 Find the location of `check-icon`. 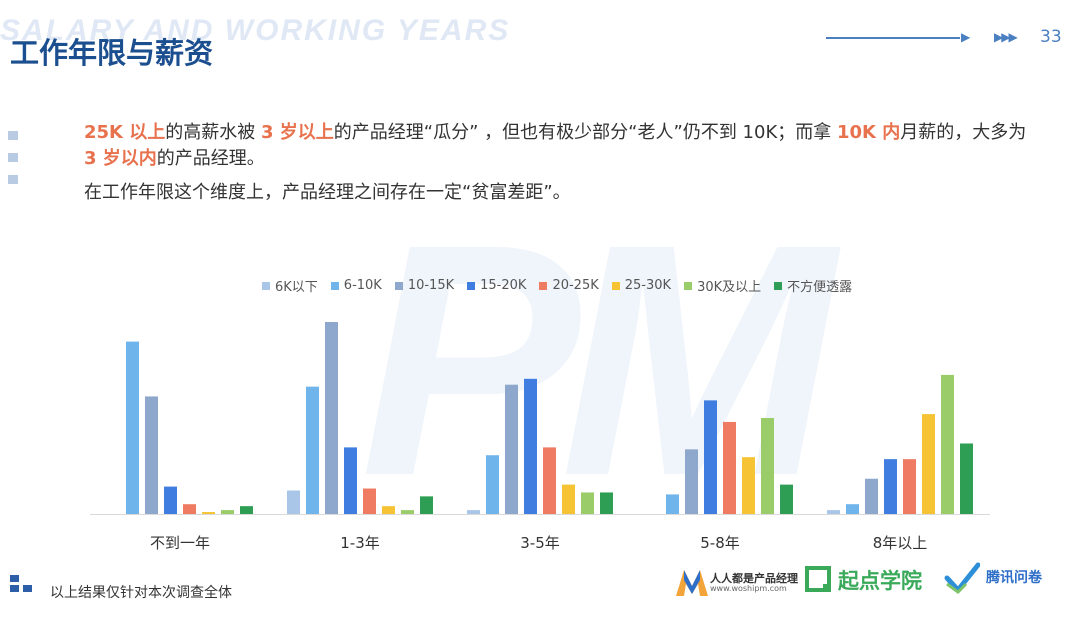

check-icon is located at coordinates (962, 580).